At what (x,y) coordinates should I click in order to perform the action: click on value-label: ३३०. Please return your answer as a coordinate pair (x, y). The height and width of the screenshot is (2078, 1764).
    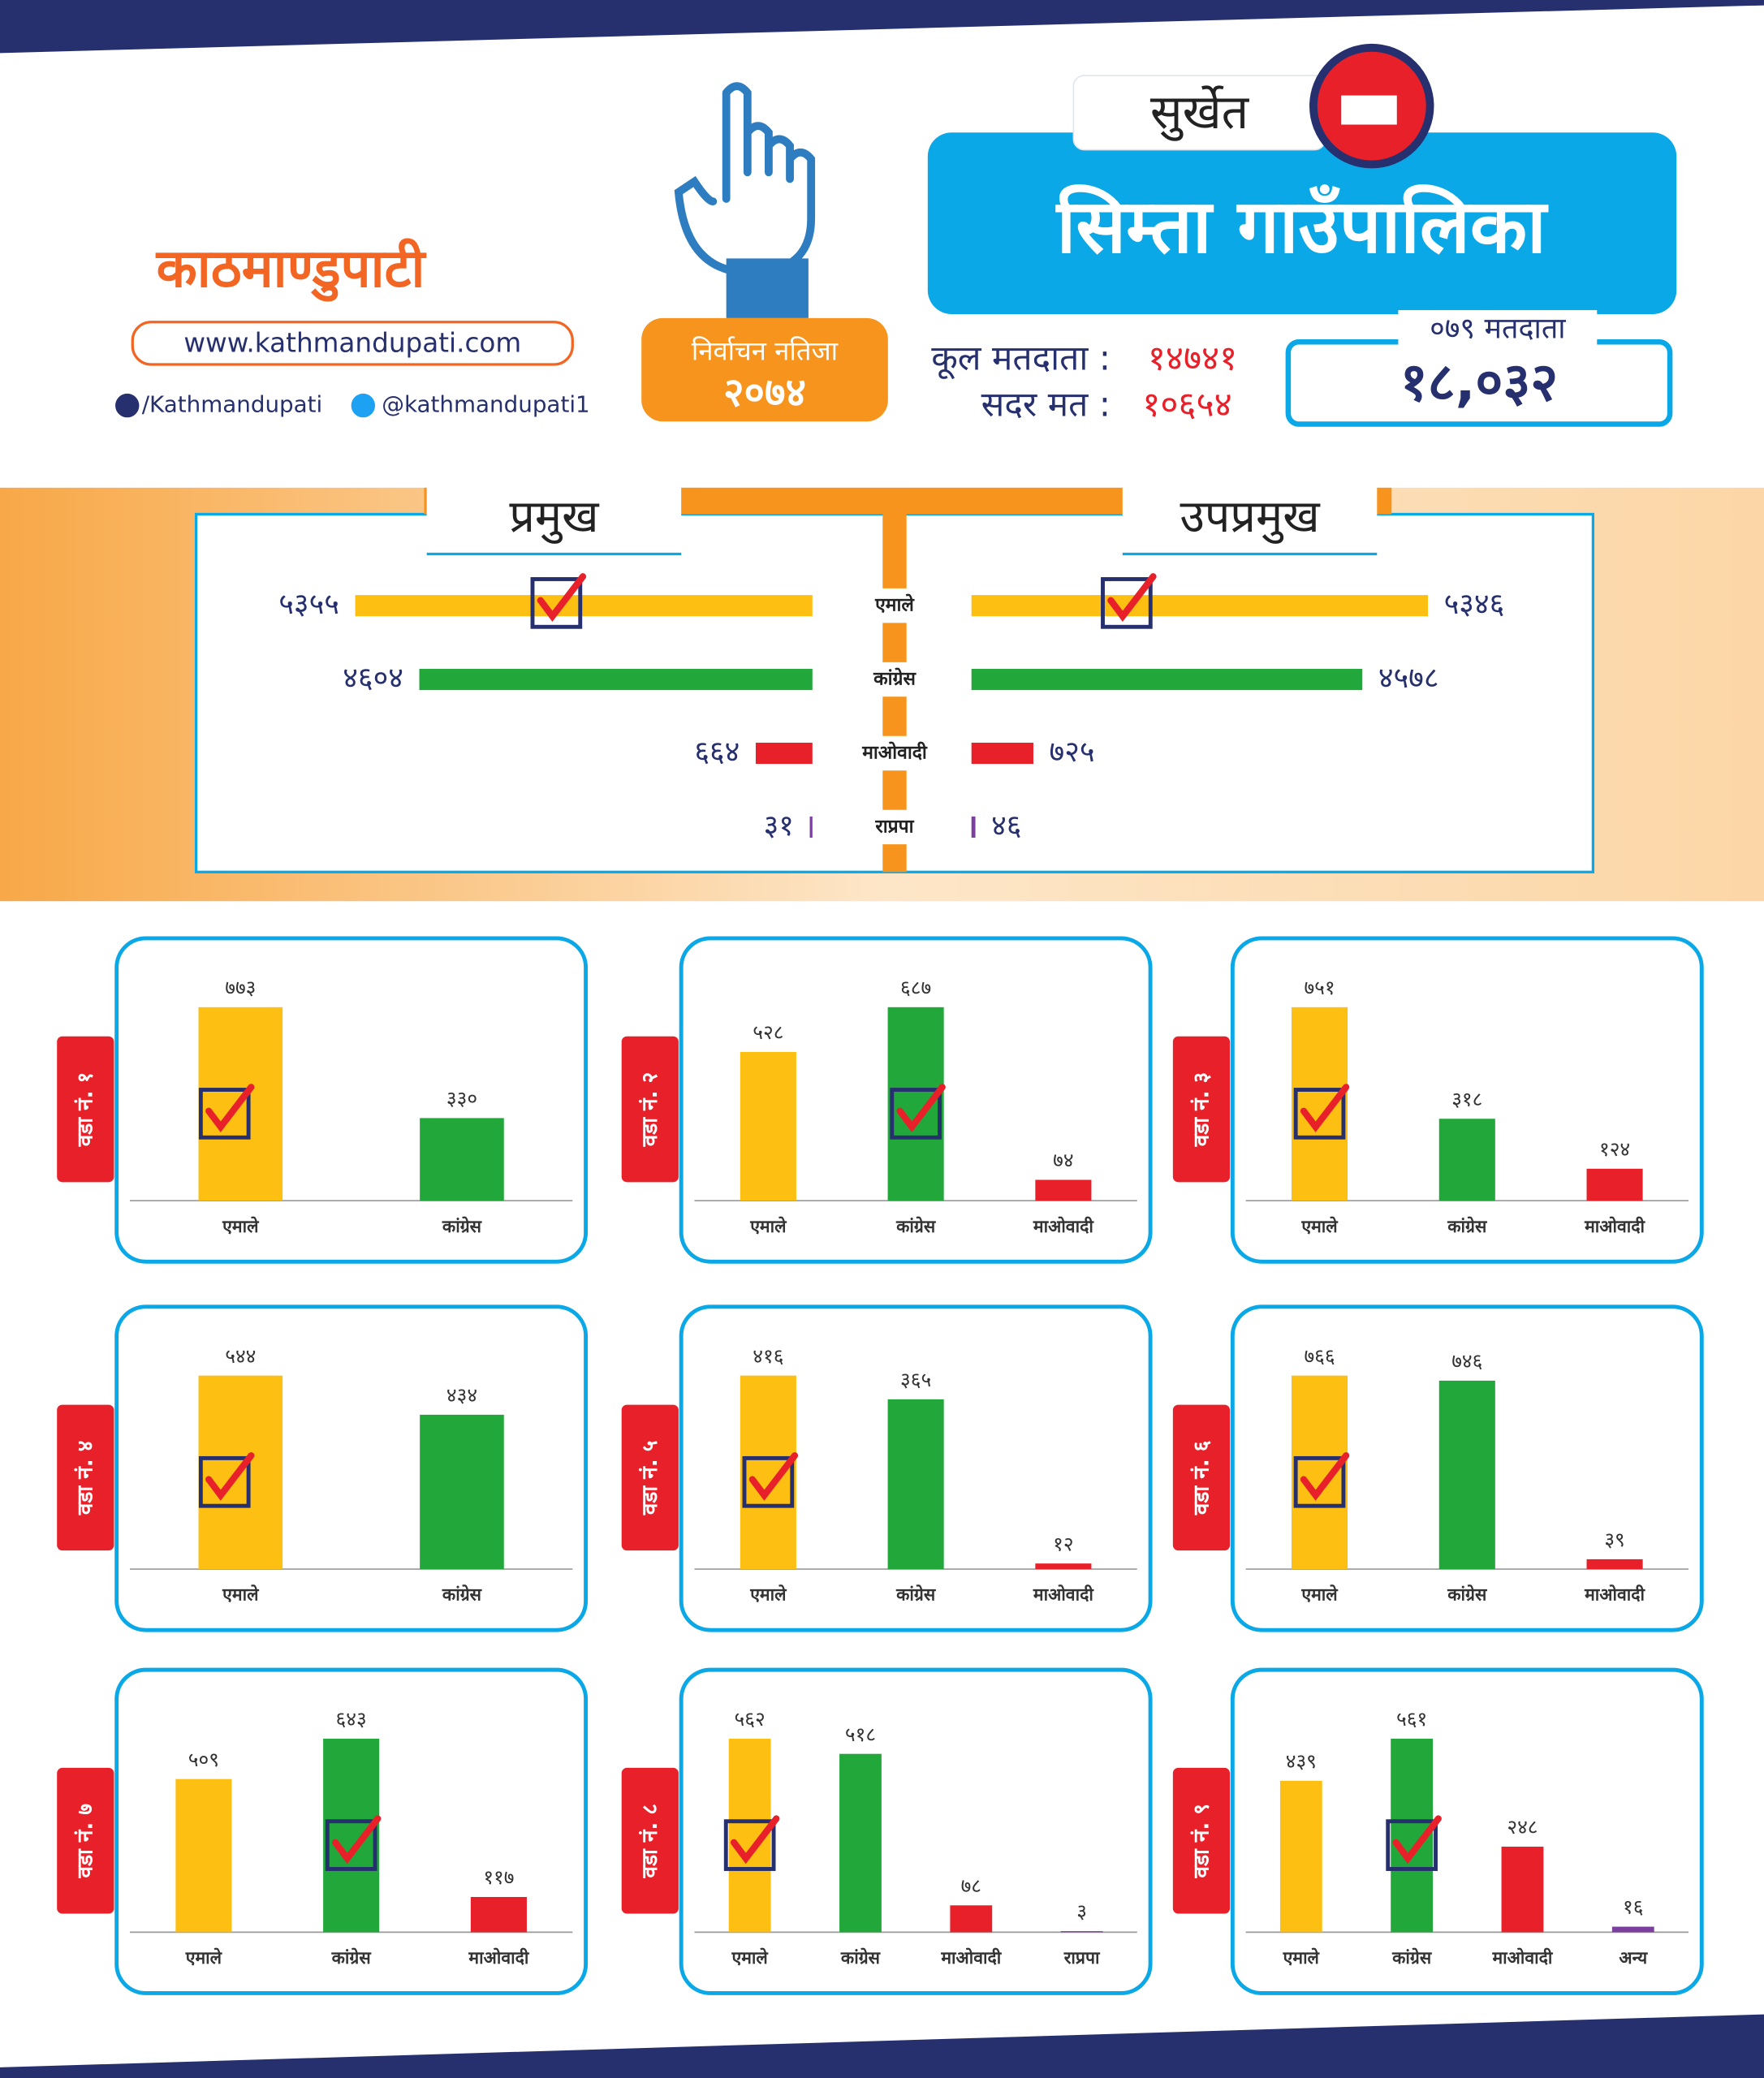
    Looking at the image, I should click on (461, 1098).